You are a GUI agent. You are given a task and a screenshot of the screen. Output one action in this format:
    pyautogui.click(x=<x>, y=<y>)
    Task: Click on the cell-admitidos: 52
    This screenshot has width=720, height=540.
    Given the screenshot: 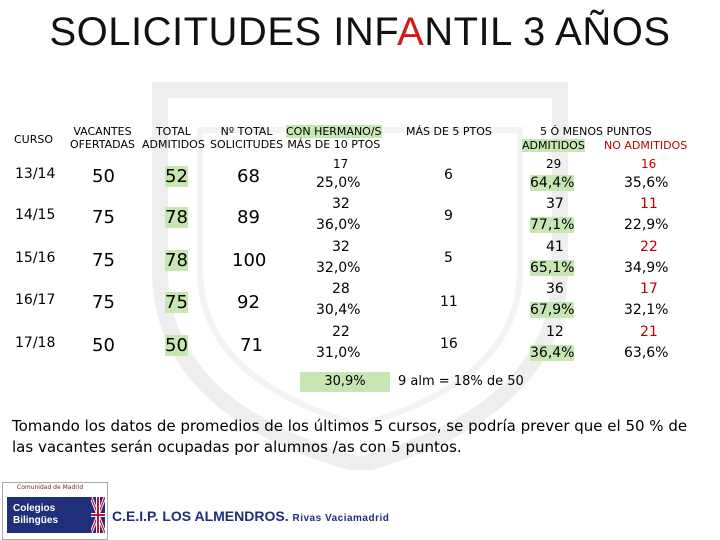 What is the action you would take?
    pyautogui.click(x=176, y=176)
    